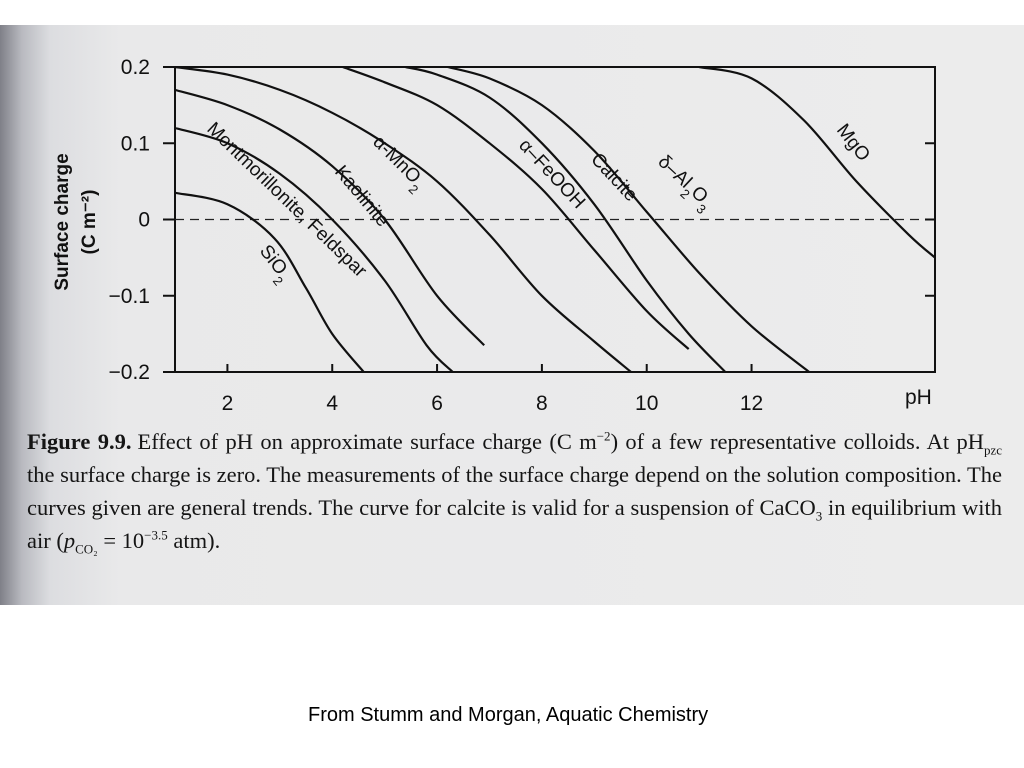  Describe the element at coordinates (566, 219) in the screenshot. I see `curve-Calcite` at that location.